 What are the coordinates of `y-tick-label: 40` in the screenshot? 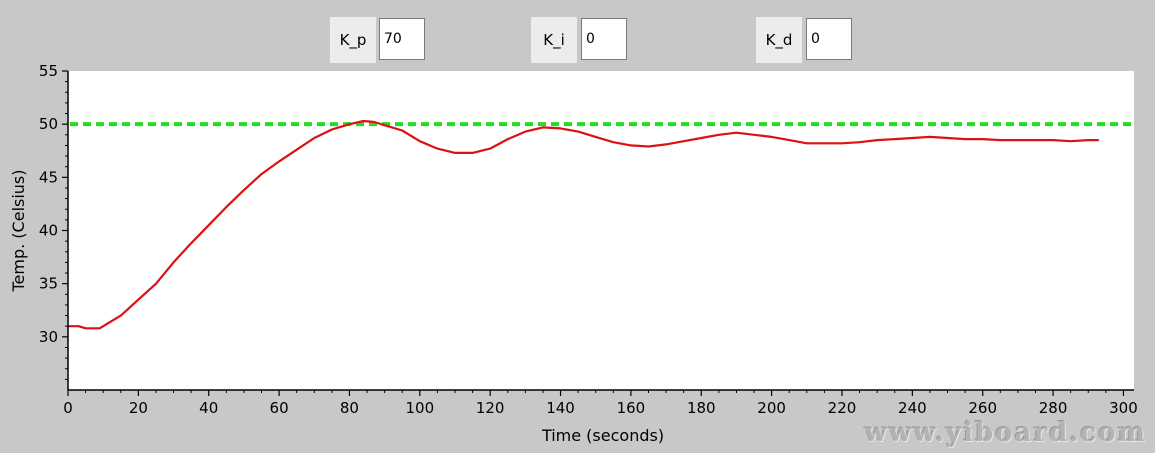 It's located at (48, 231).